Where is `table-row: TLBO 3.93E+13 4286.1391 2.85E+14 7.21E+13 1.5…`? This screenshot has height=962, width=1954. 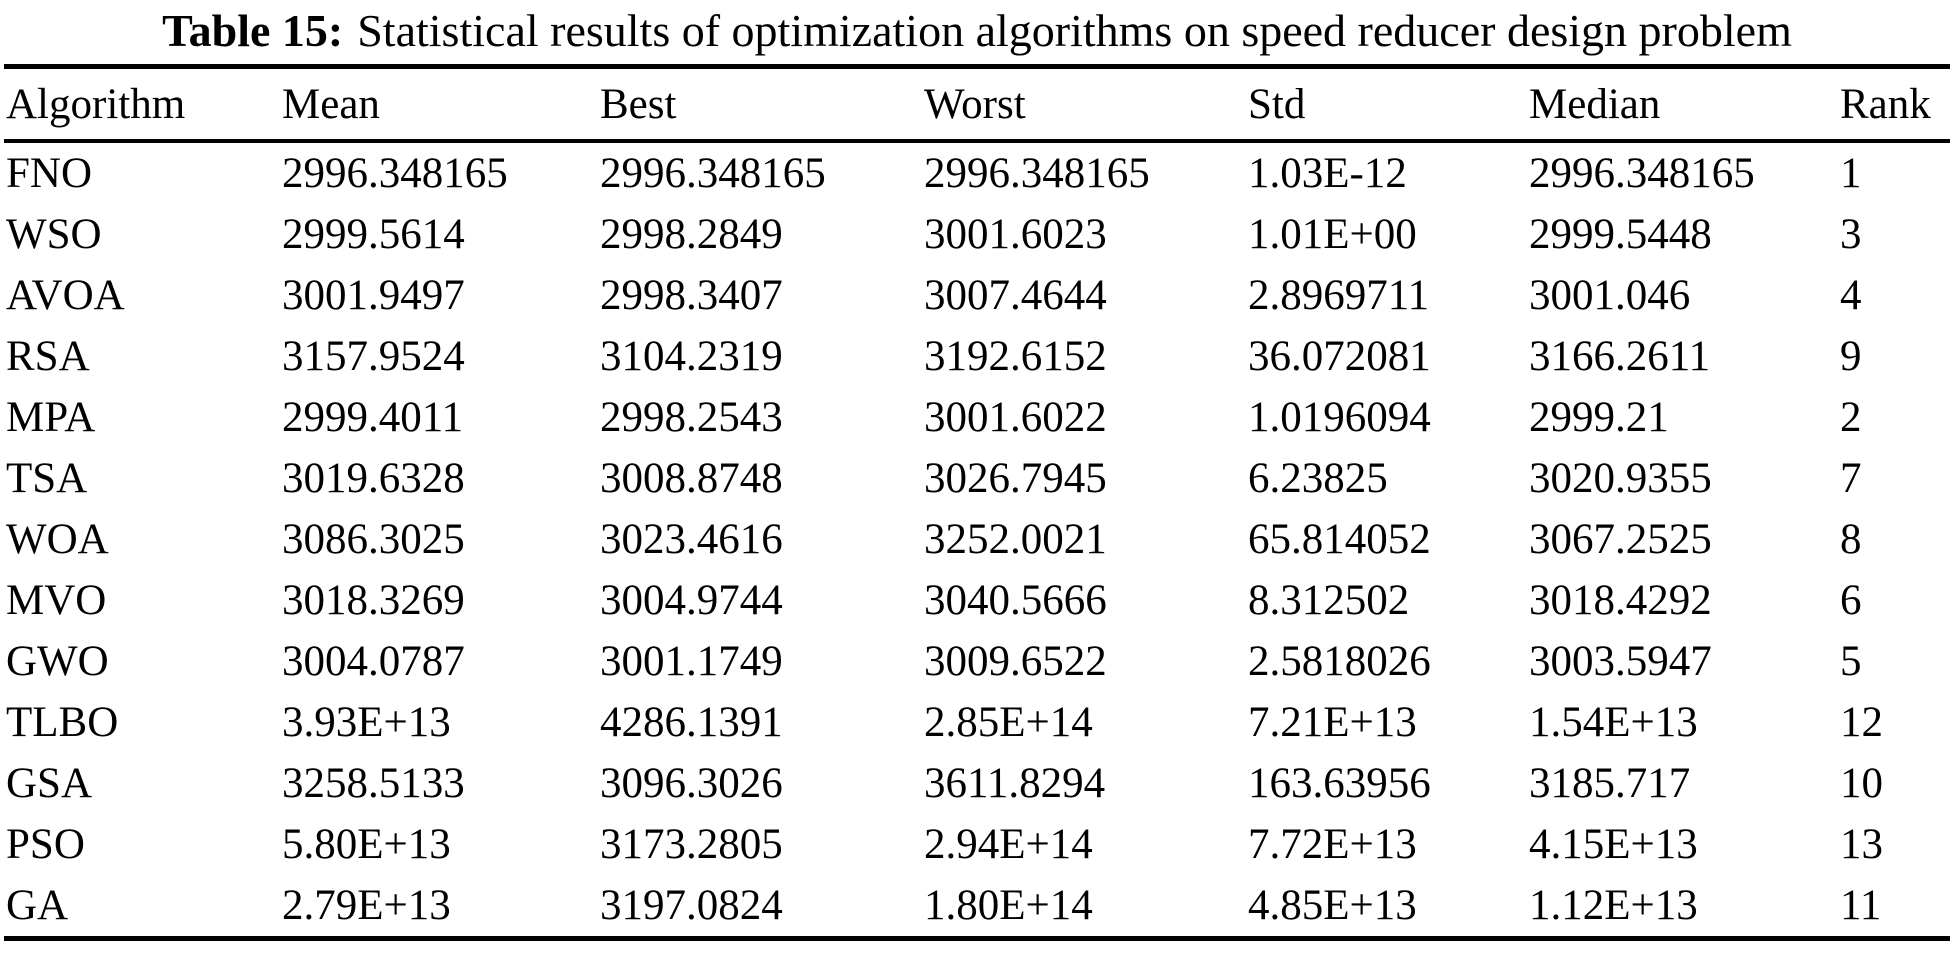 table-row: TLBO 3.93E+13 4286.1391 2.85E+14 7.21E+13 1.5… is located at coordinates (977, 722).